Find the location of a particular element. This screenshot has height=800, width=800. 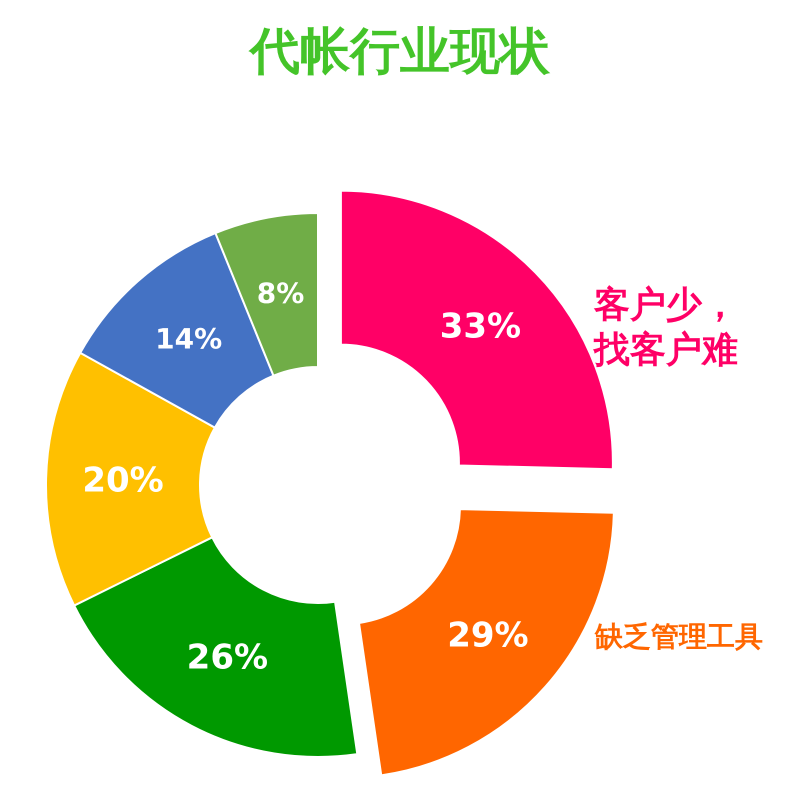

chart-title: 代帐行业现状 is located at coordinates (399, 51).